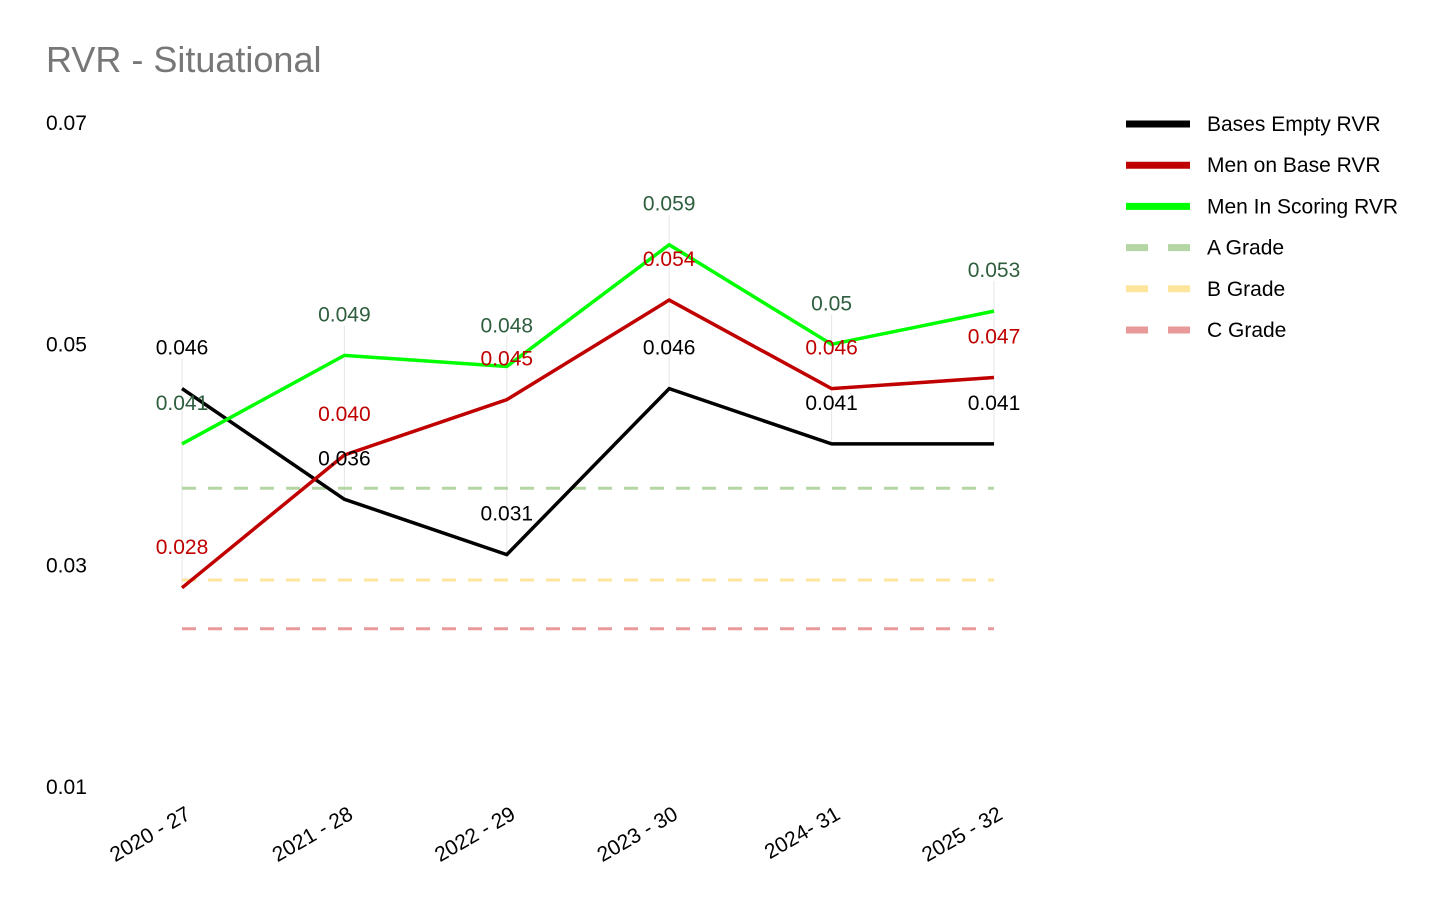  Describe the element at coordinates (669, 204) in the screenshot. I see `data-label: 0.059` at that location.